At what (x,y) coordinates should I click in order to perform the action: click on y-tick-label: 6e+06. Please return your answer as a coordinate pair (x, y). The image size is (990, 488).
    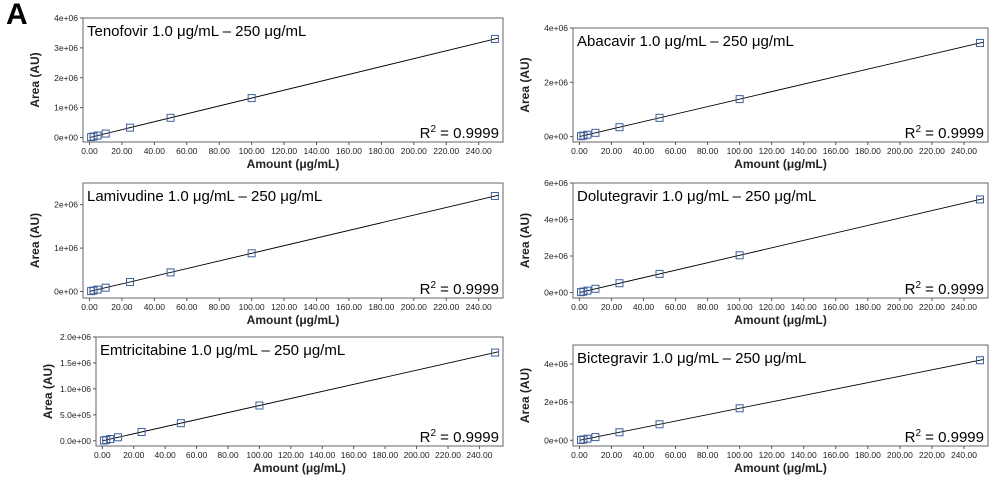
    Looking at the image, I should click on (556, 183).